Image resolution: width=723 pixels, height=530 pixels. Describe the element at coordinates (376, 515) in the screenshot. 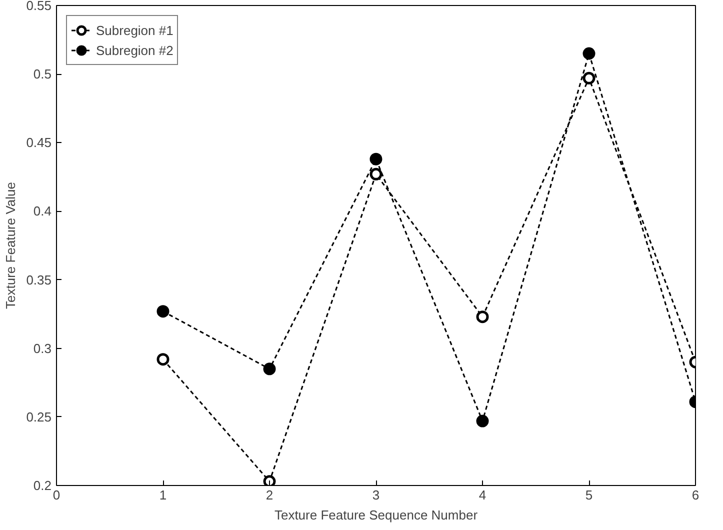

I see `x-axis-title: Texture Feature Sequence Number` at that location.